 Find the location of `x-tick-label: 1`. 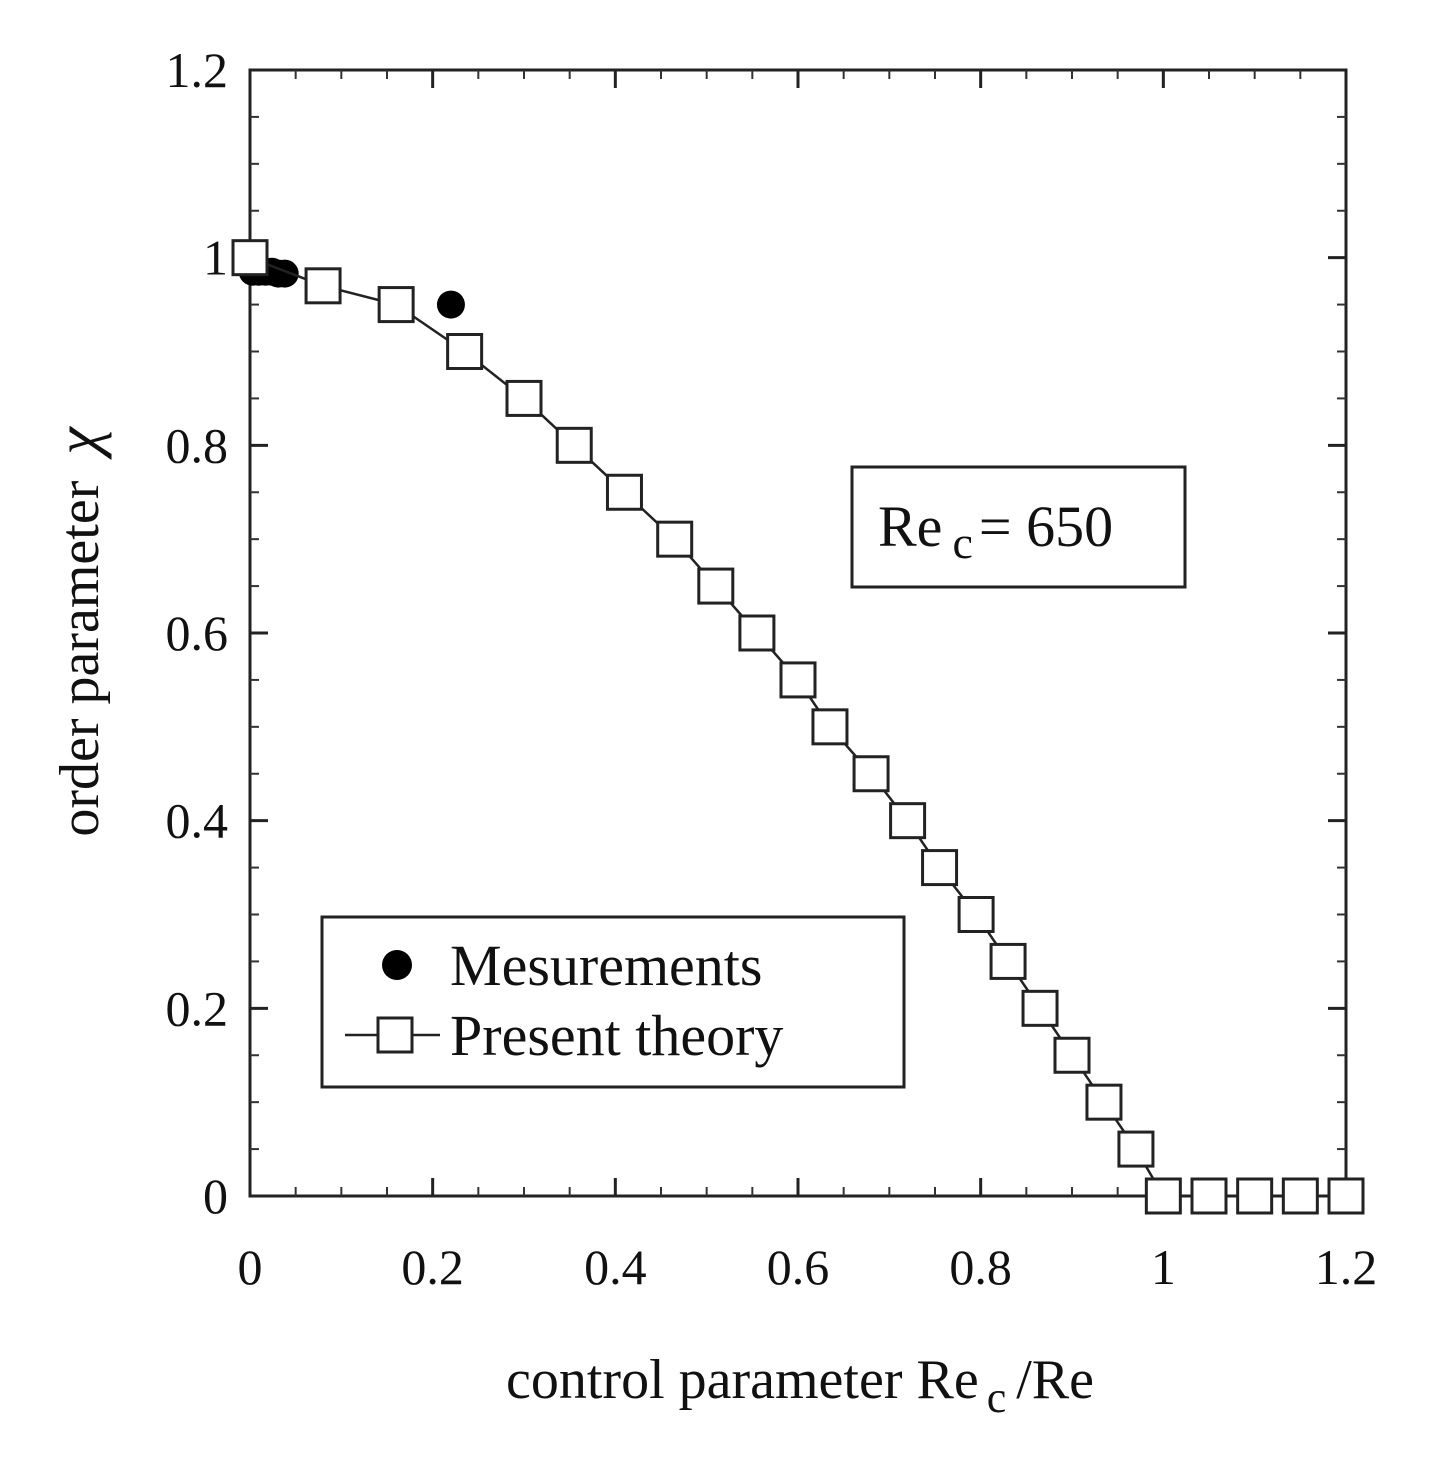

x-tick-label: 1 is located at coordinates (1163, 1267).